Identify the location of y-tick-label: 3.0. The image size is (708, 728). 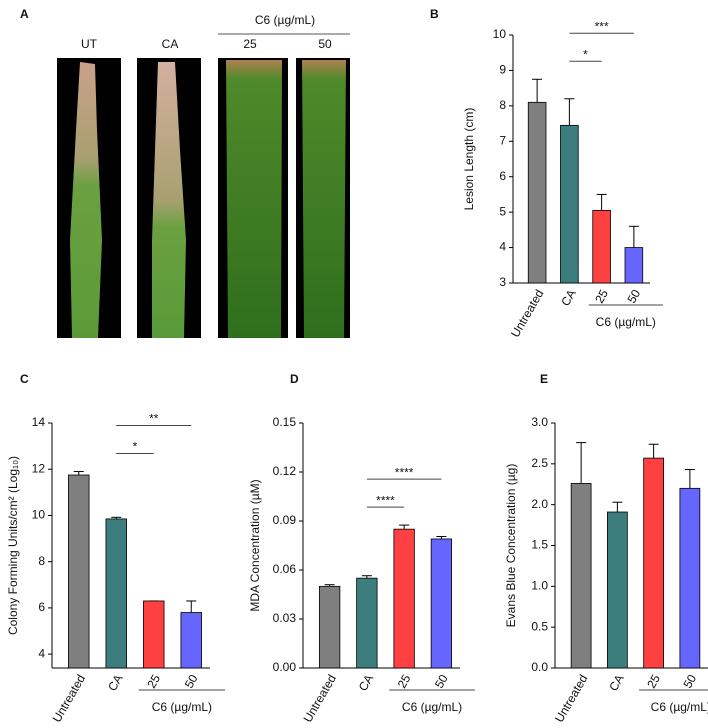
(539, 422).